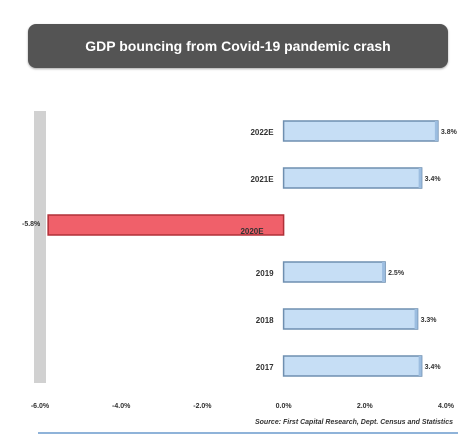 The image size is (473, 439). What do you see at coordinates (31, 224) in the screenshot?
I see `data-label-2020E: -5.8%` at bounding box center [31, 224].